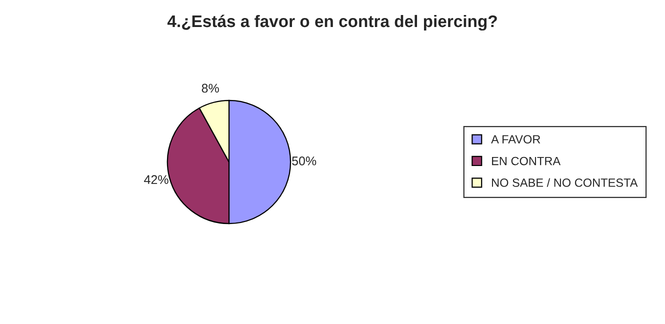 The width and height of the screenshot is (665, 324). Describe the element at coordinates (156, 179) in the screenshot. I see `data-label: 42%` at that location.